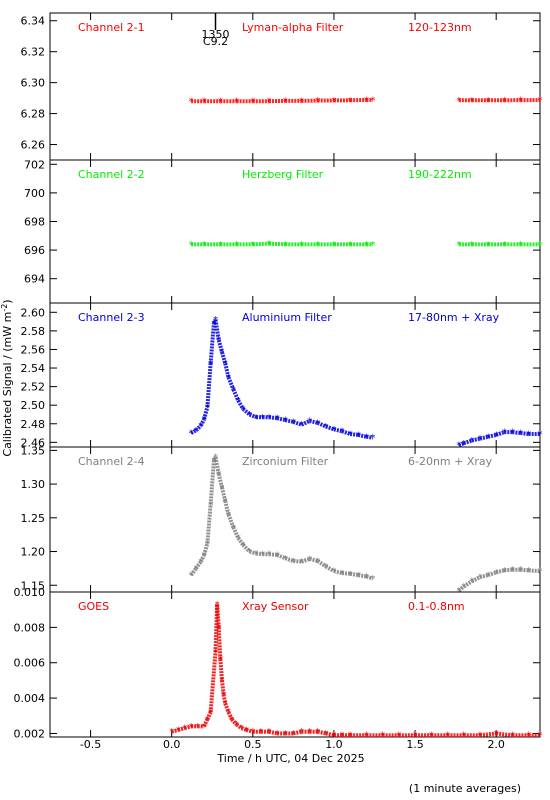 The width and height of the screenshot is (550, 800). Describe the element at coordinates (33, 387) in the screenshot. I see `y-tick-label: 2.52` at that location.